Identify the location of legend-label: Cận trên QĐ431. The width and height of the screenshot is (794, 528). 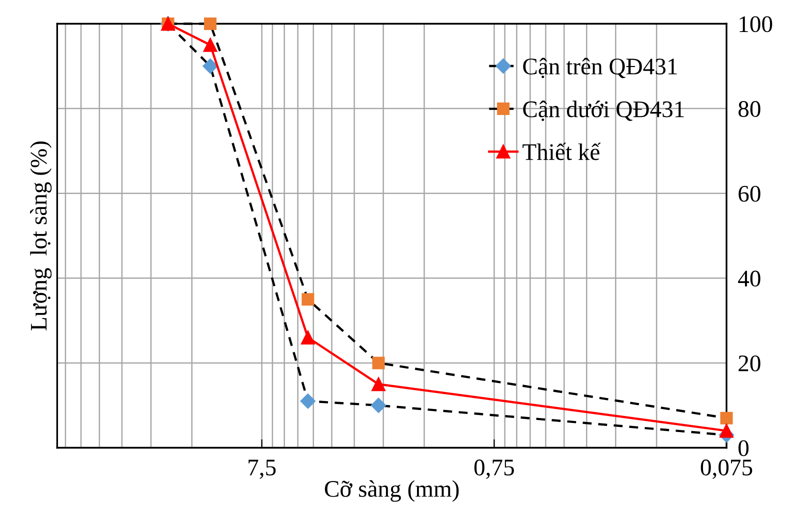
(600, 68).